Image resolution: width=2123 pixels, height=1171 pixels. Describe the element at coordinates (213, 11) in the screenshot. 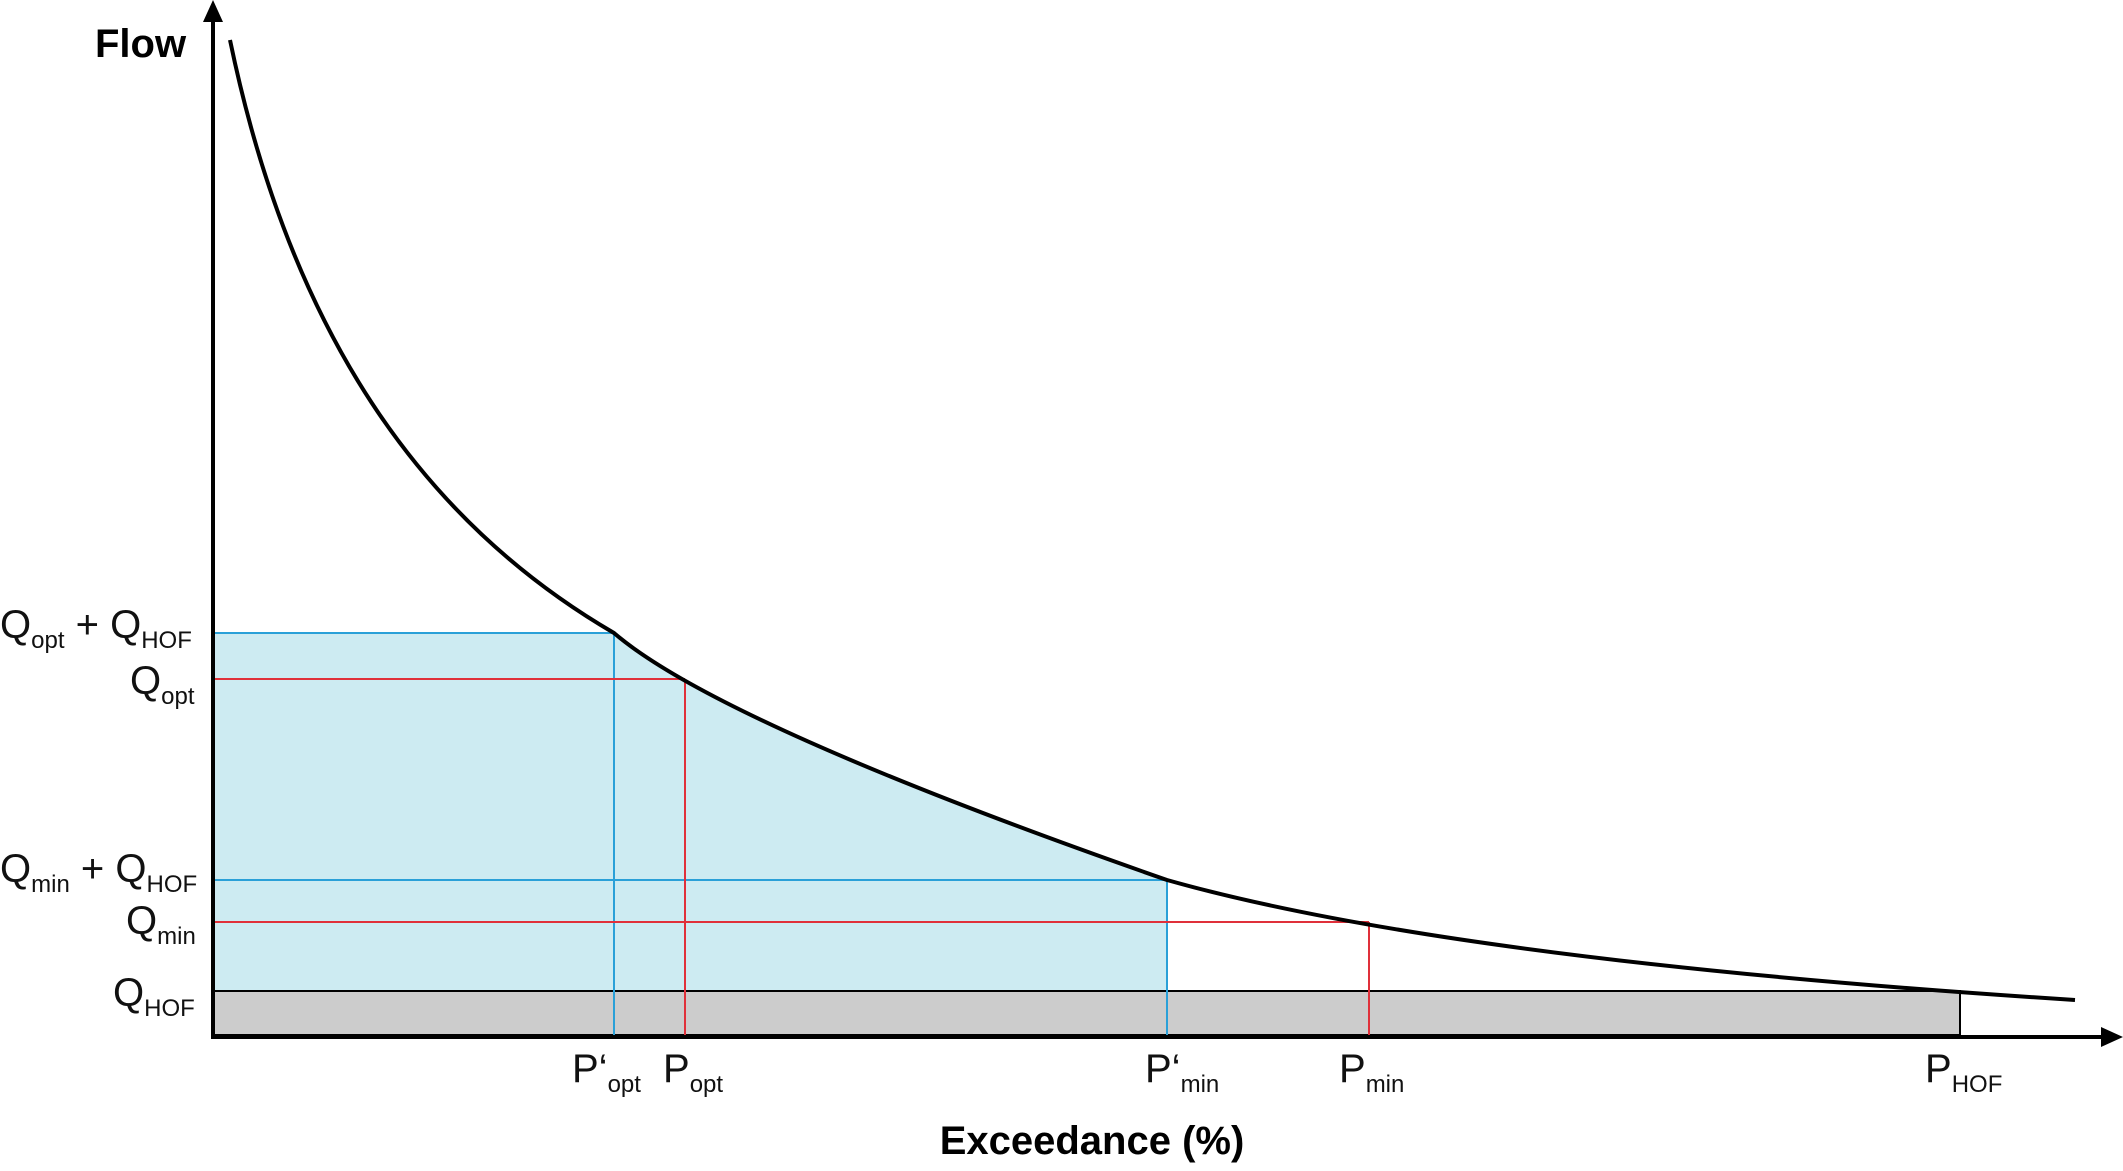

I see `y-axis-arrow` at that location.